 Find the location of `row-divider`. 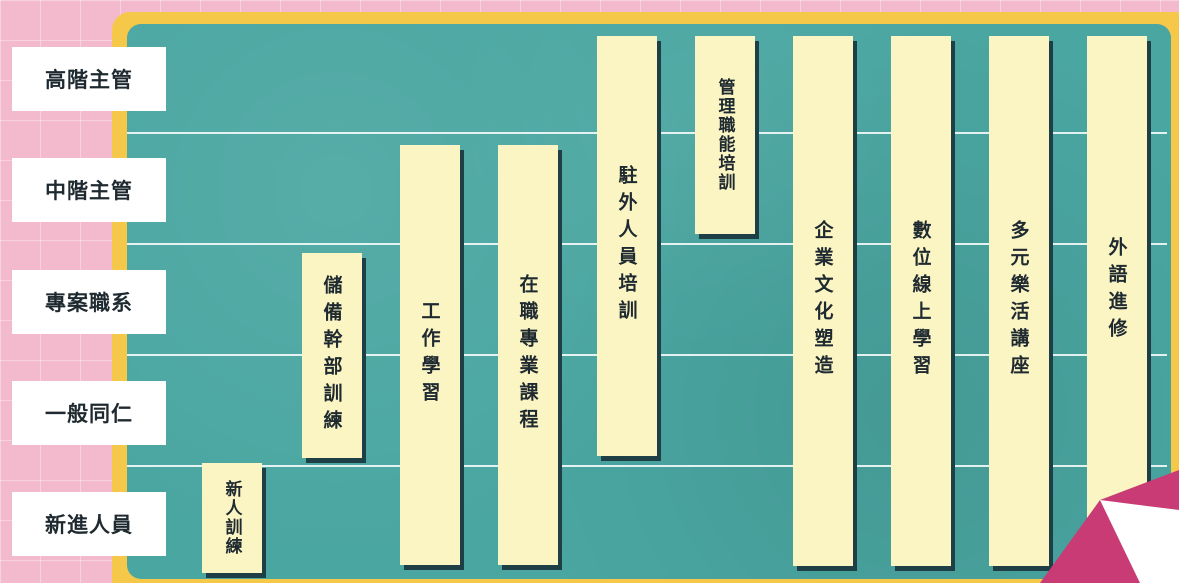

row-divider is located at coordinates (647, 466).